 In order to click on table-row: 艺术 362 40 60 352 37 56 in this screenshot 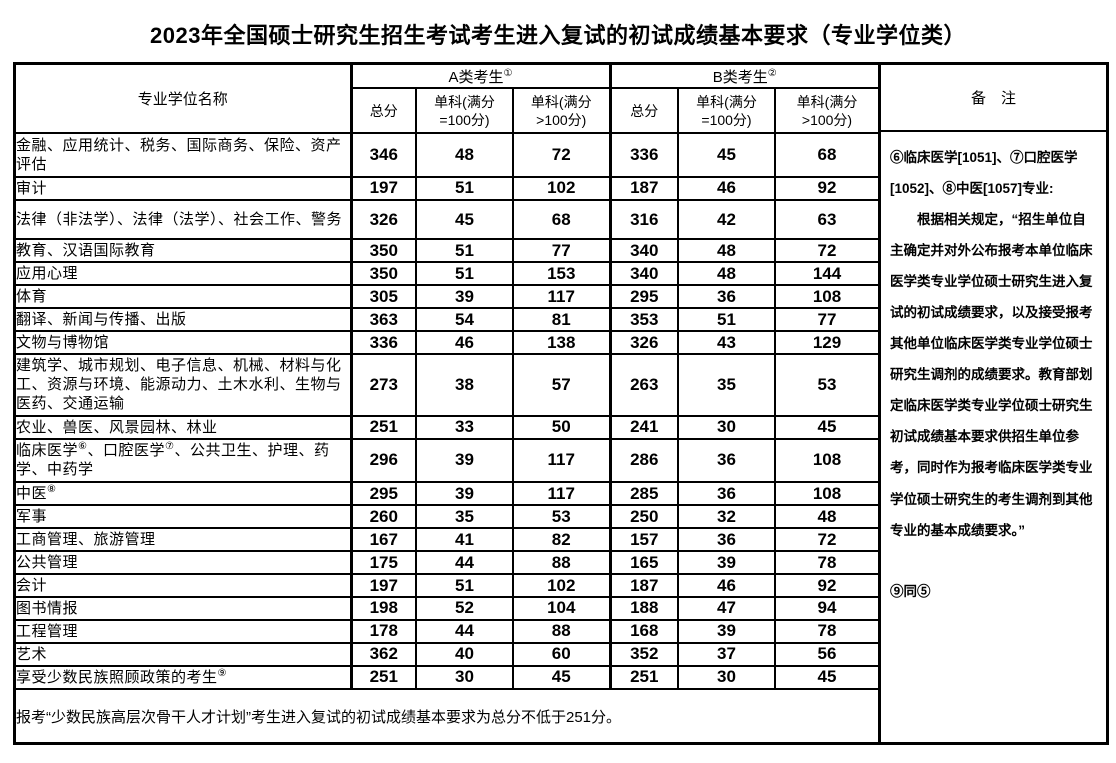, I will do `click(447, 654)`.